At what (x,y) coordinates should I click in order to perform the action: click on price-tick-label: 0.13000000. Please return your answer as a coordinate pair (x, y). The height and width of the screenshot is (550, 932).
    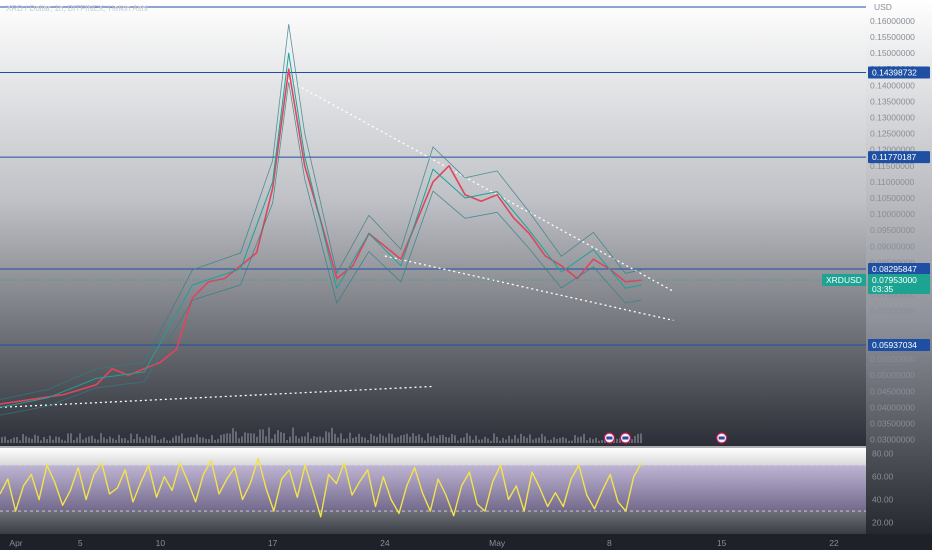
    Looking at the image, I should click on (892, 118).